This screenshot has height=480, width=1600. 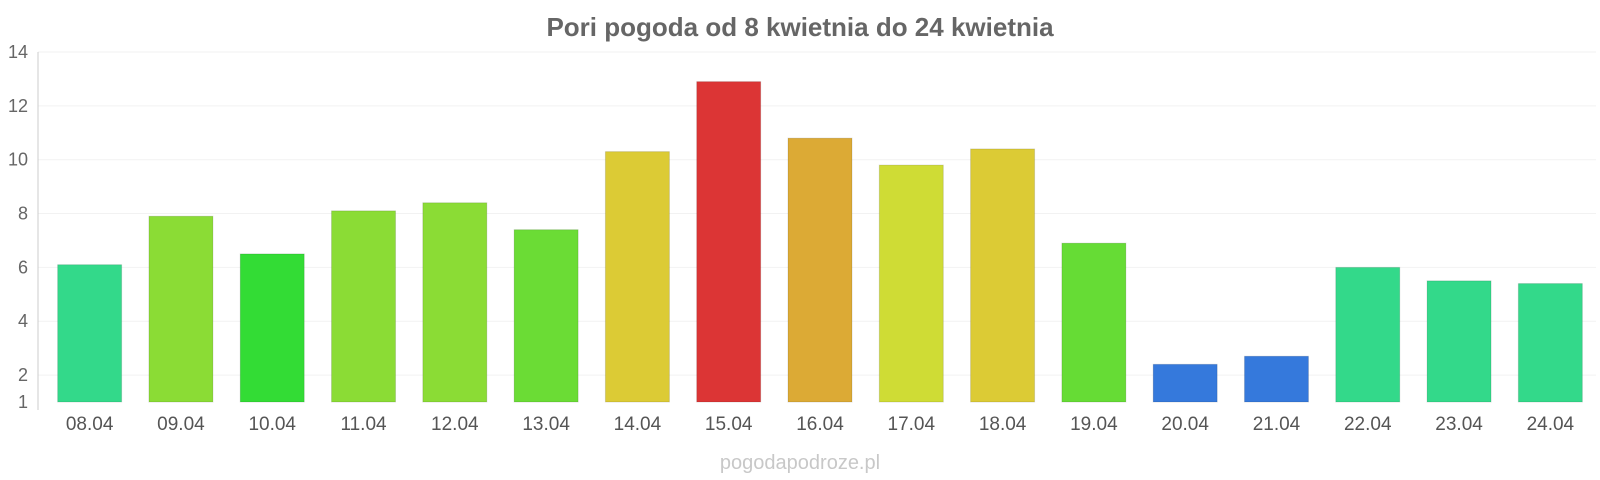 What do you see at coordinates (1094, 424) in the screenshot?
I see `x-tick-label: 19.04` at bounding box center [1094, 424].